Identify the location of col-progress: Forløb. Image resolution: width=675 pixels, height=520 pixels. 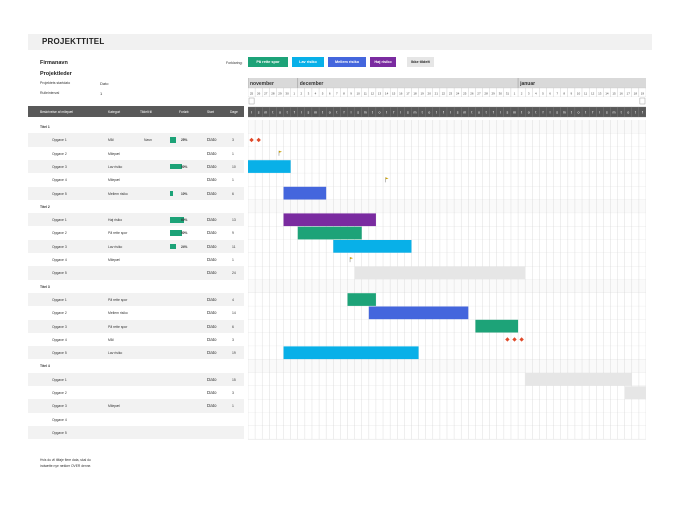
(184, 112).